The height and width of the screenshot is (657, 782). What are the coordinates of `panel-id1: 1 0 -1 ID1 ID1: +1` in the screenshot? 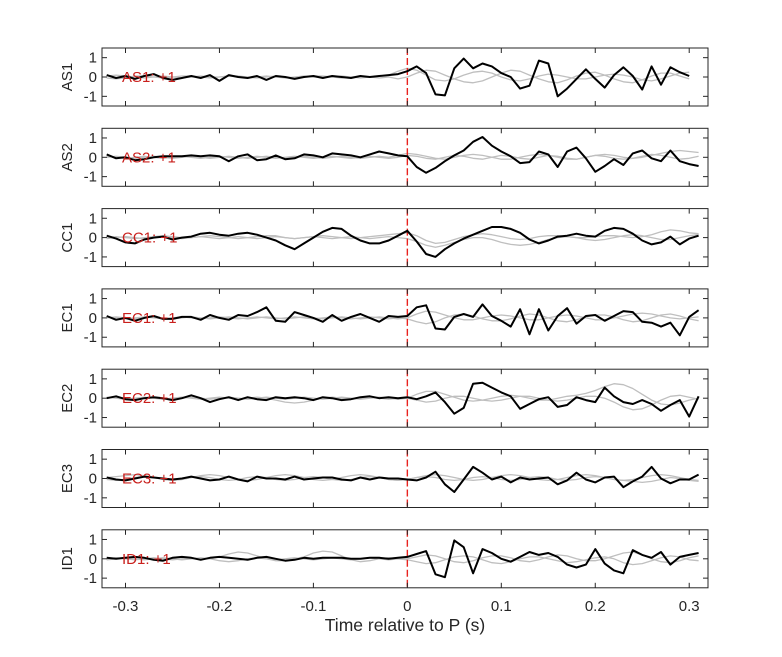 It's located at (384, 559).